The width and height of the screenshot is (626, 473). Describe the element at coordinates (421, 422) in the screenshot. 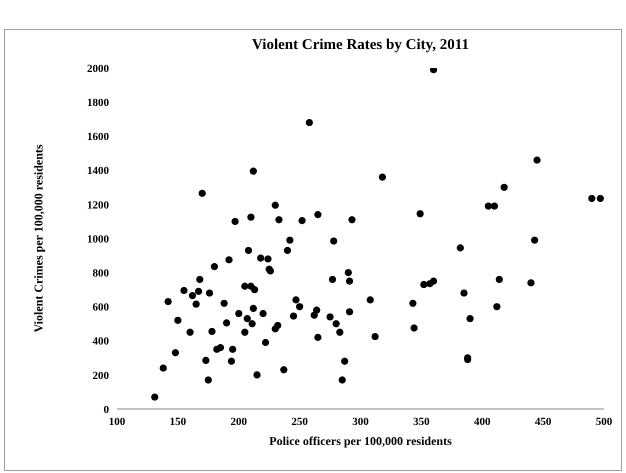

I see `x-tick-label: 350` at that location.